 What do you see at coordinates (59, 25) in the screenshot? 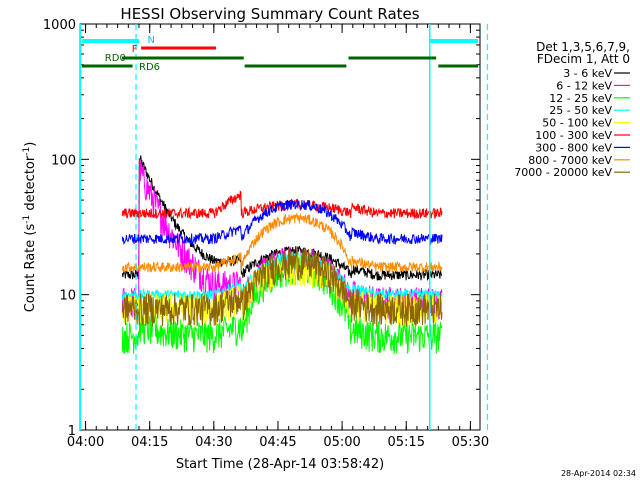
I see `y-tick-label: 1000` at bounding box center [59, 25].